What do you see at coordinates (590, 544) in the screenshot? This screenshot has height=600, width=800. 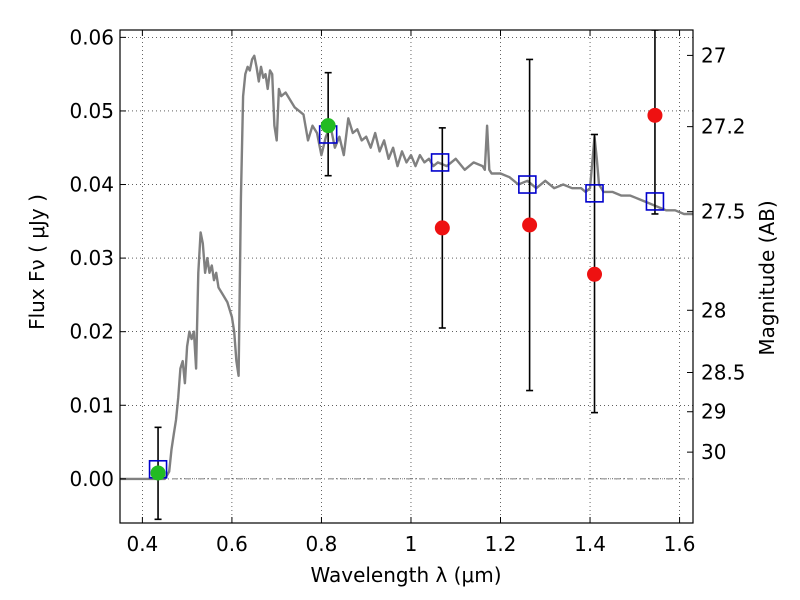 I see `x-tick-label: 1.4` at bounding box center [590, 544].